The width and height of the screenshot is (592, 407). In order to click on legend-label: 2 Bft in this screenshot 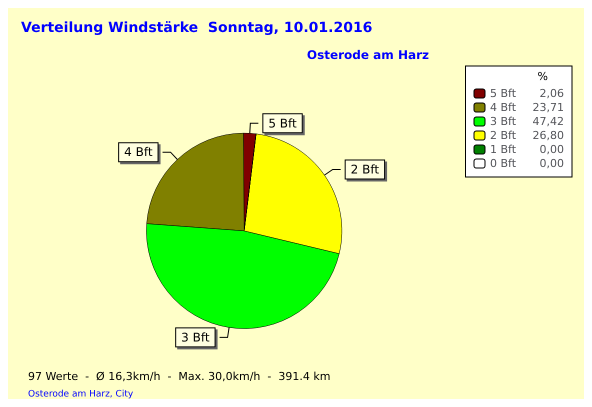, I will do `click(503, 135)`.